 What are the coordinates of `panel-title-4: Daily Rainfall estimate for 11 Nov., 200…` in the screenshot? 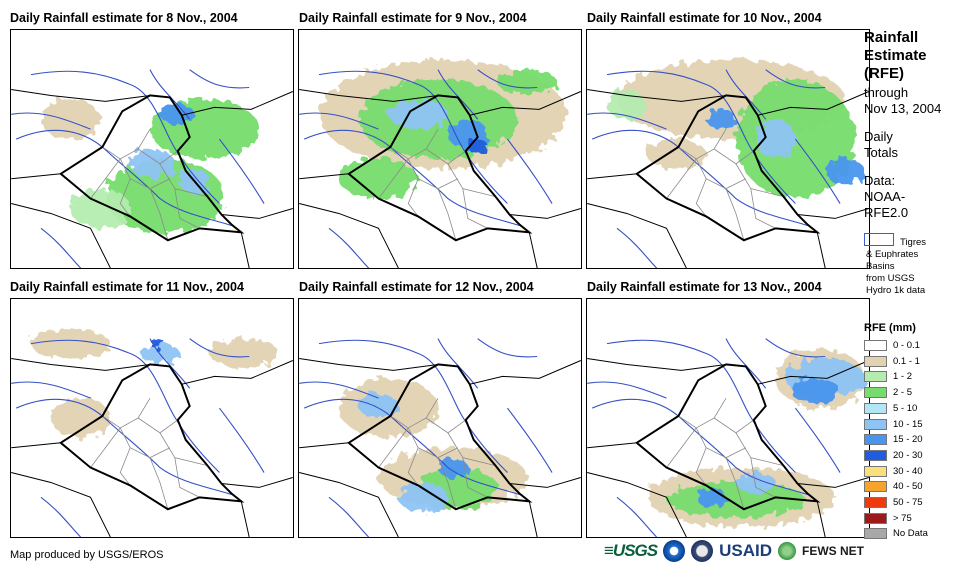 It's located at (127, 287).